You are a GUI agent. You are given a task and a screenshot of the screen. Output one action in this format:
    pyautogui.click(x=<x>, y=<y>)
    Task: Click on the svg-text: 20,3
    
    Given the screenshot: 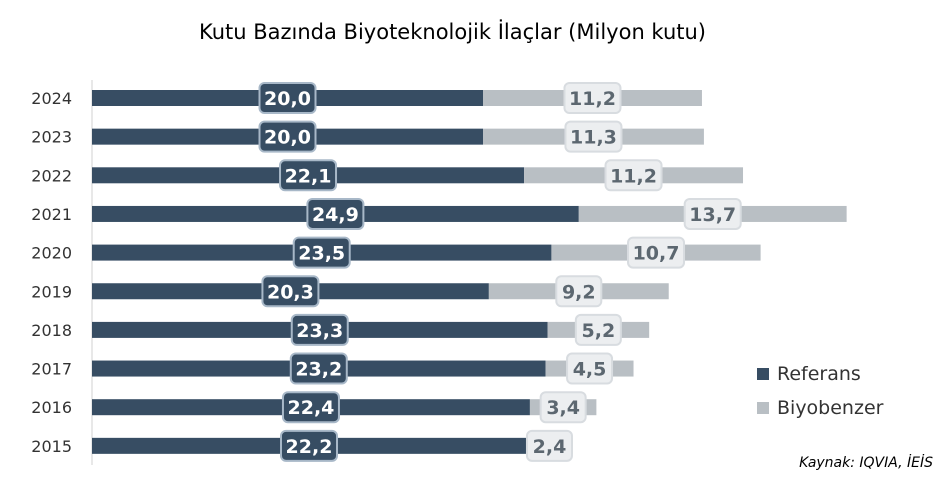 What is the action you would take?
    pyautogui.click(x=290, y=292)
    